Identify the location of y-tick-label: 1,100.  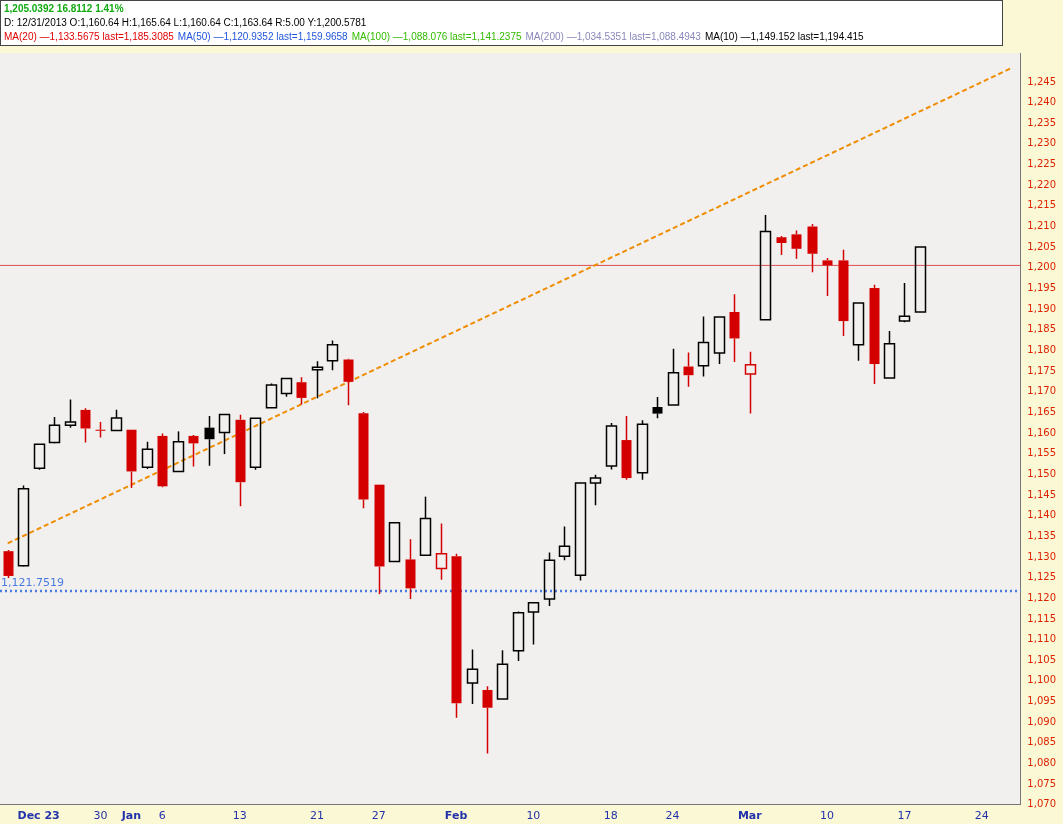
(1042, 680).